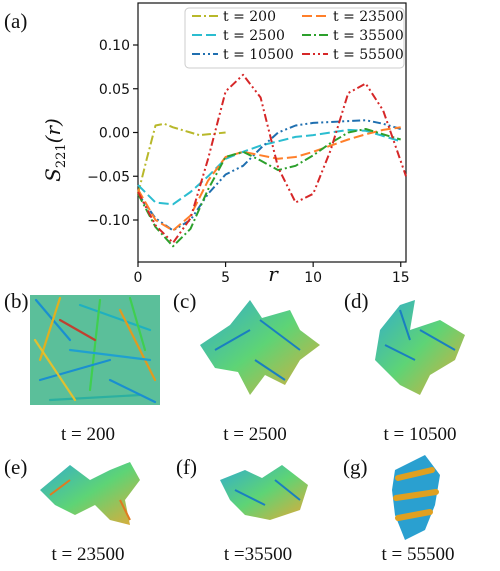 The height and width of the screenshot is (571, 500). I want to click on rod-bands-g, so click(416, 494).